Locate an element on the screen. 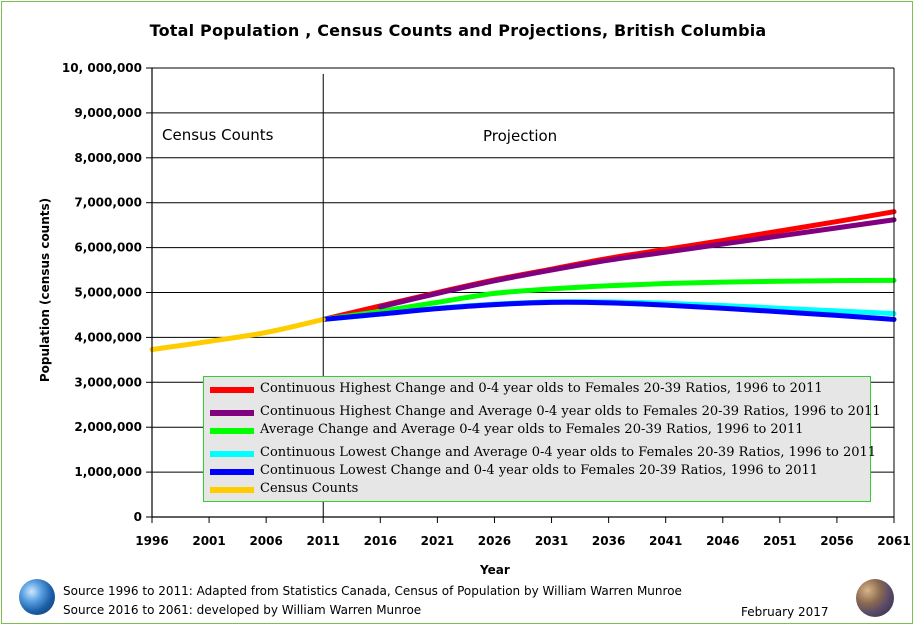  y-tick-label: 6,000,000 is located at coordinates (108, 248).